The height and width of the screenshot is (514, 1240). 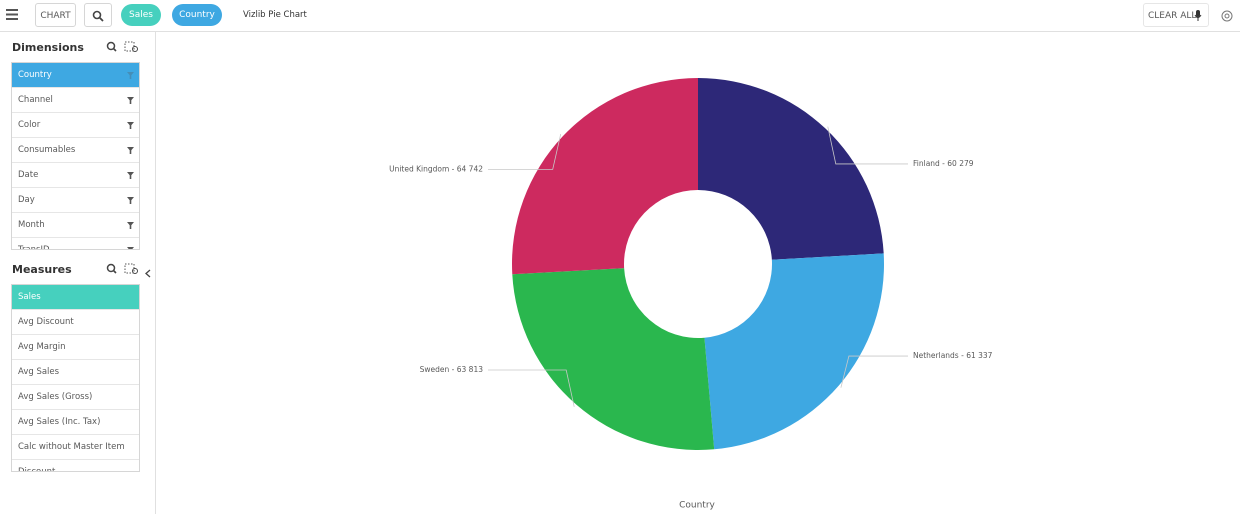 What do you see at coordinates (1172, 16) in the screenshot?
I see `clear-all-label: CLEAR ALL` at bounding box center [1172, 16].